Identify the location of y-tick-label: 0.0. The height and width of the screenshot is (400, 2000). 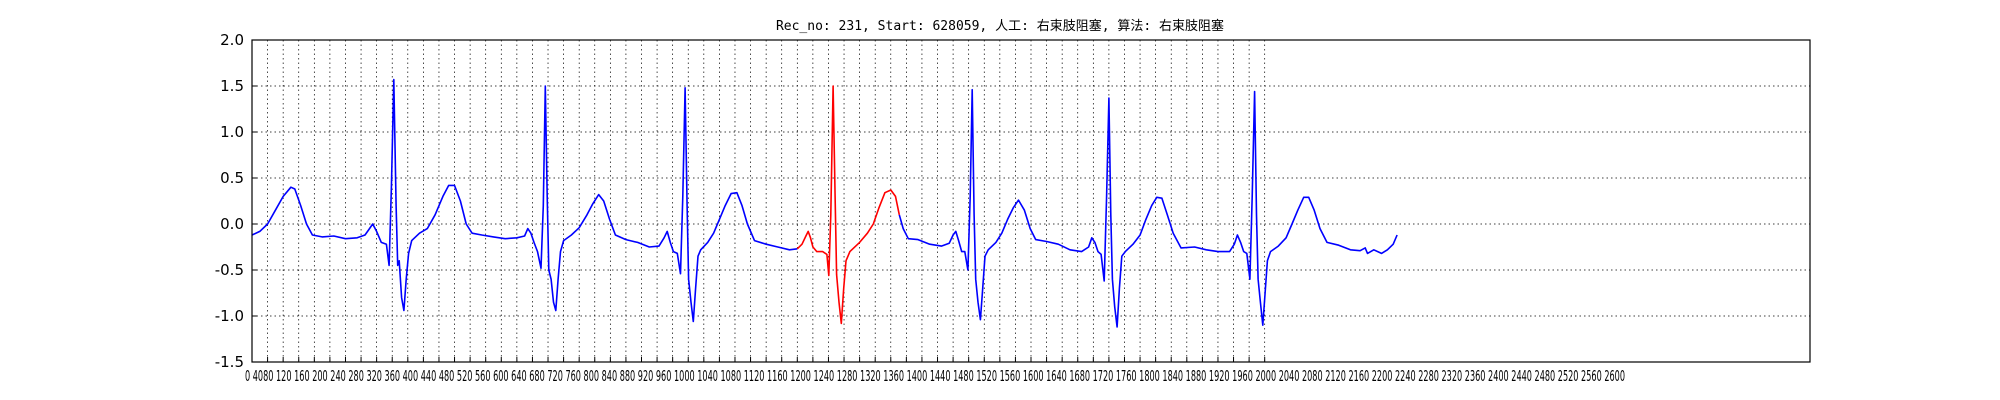
(232, 224).